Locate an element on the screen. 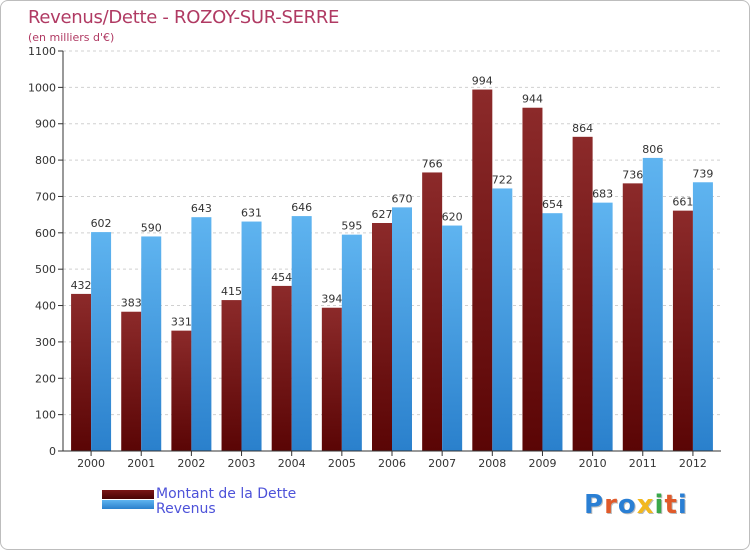 The height and width of the screenshot is (550, 750). legend-swatch-dette is located at coordinates (128, 494).